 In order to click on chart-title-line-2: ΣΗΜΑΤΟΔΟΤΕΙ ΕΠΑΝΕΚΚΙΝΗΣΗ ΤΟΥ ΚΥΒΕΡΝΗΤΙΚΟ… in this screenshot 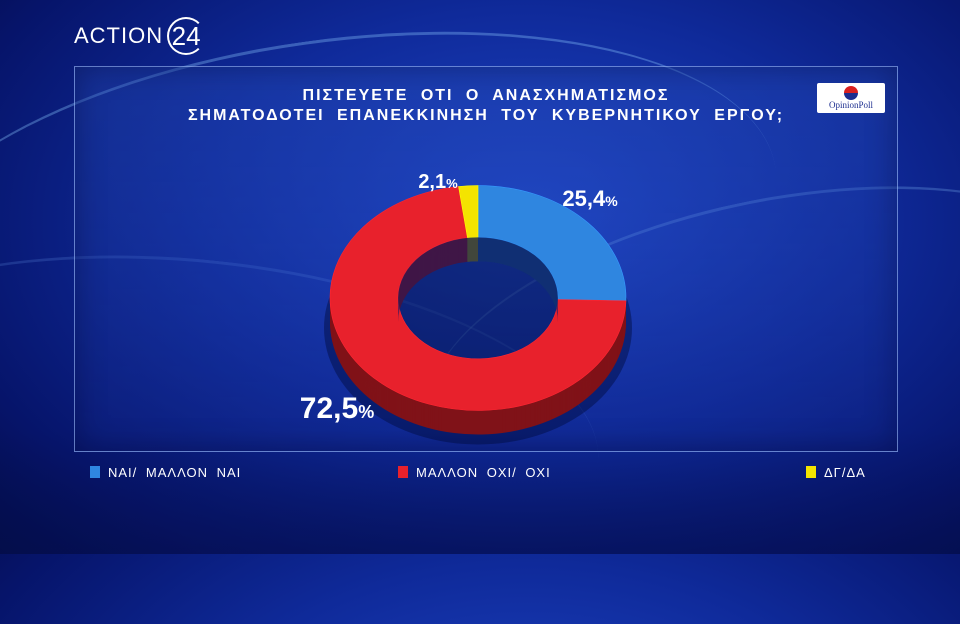, I will do `click(486, 115)`.